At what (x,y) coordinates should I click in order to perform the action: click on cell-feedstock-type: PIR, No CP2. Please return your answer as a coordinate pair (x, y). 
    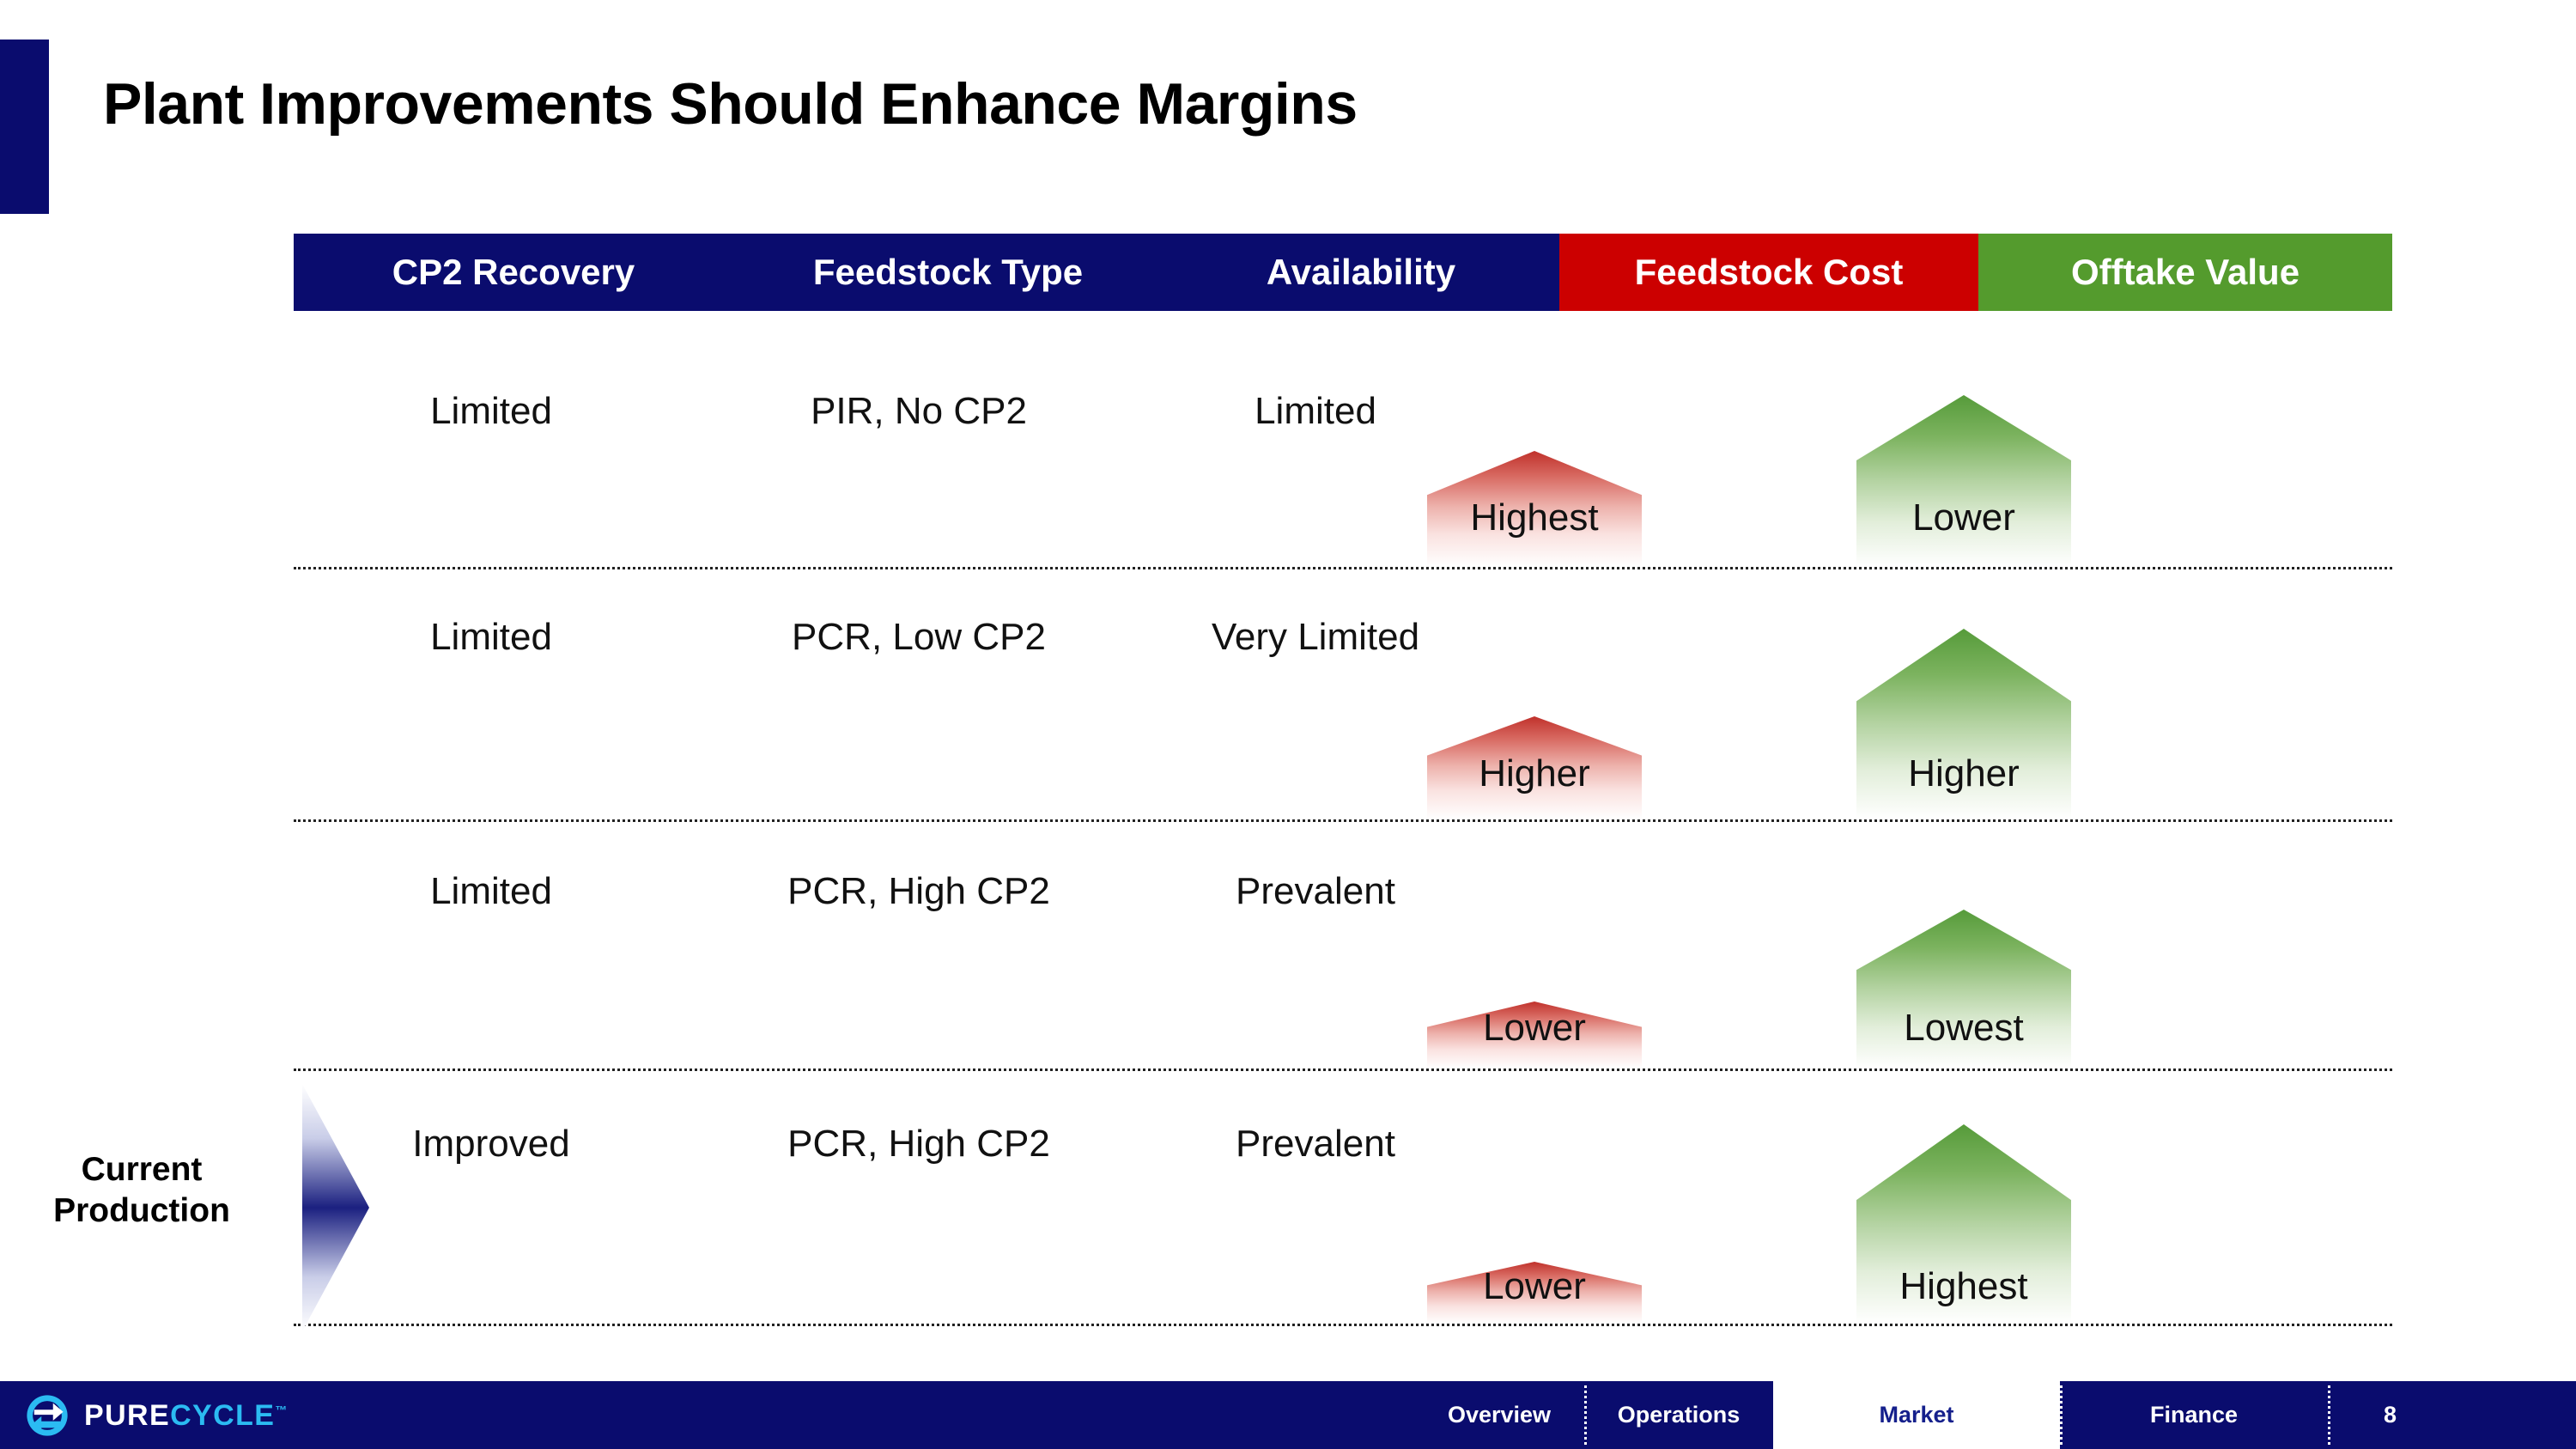
    Looking at the image, I should click on (919, 411).